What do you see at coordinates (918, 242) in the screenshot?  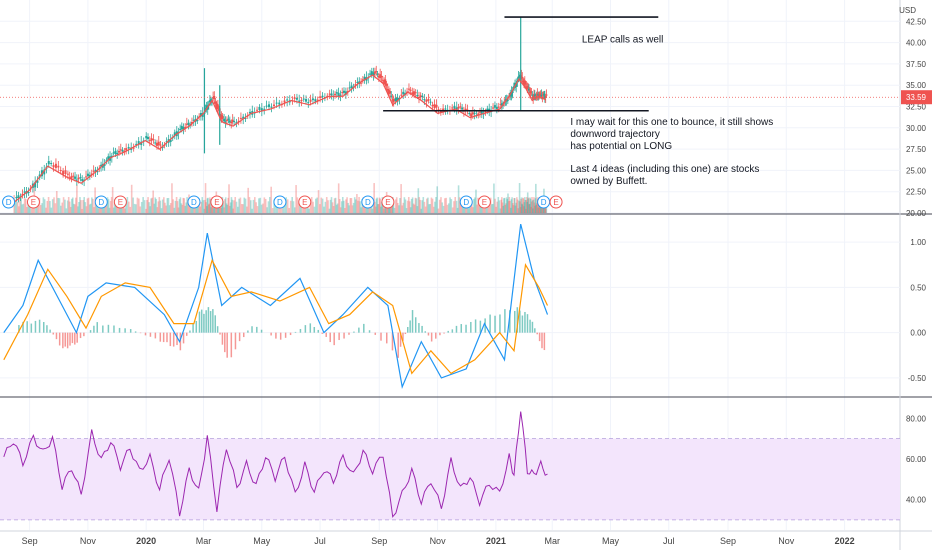 I see `macd-axis-tick-label: 1.00` at bounding box center [918, 242].